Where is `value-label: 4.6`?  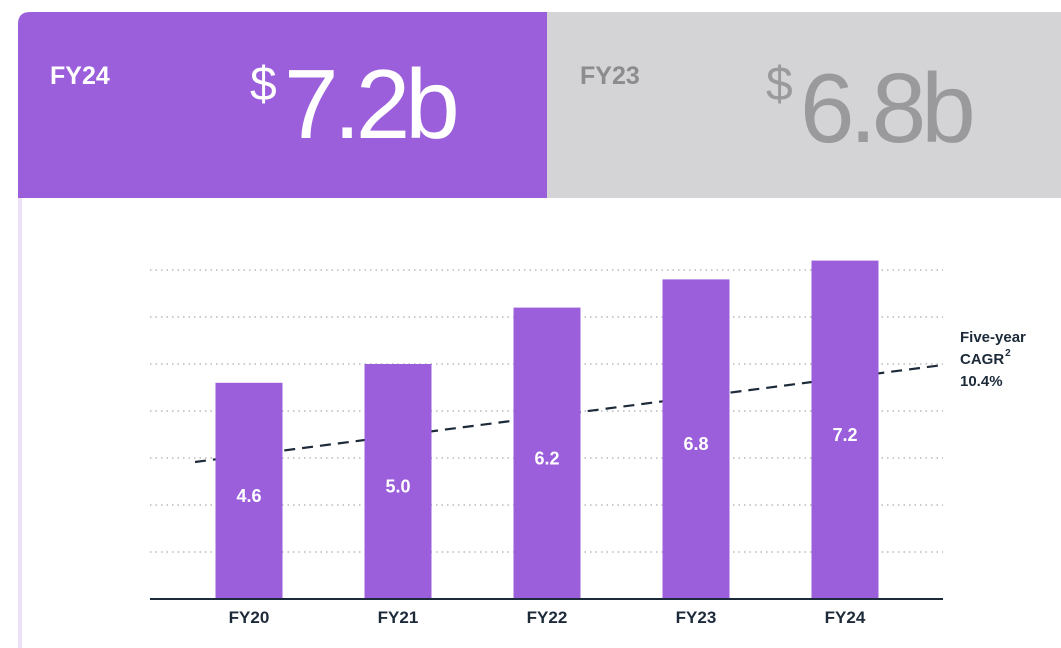 value-label: 4.6 is located at coordinates (248, 496).